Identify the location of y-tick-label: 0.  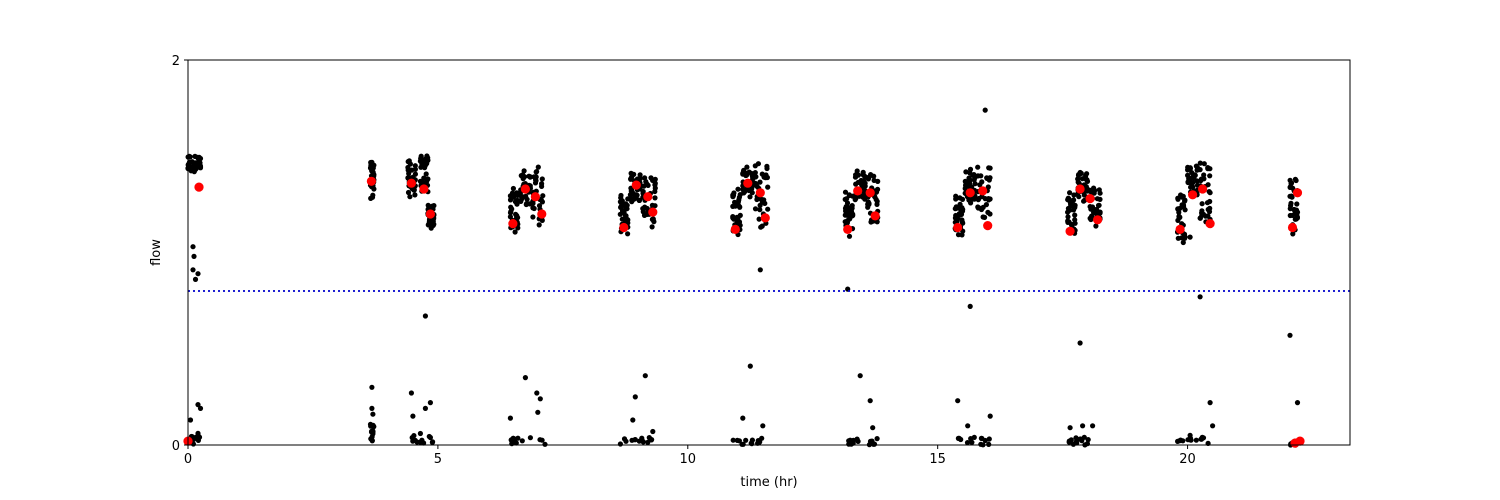
(176, 446).